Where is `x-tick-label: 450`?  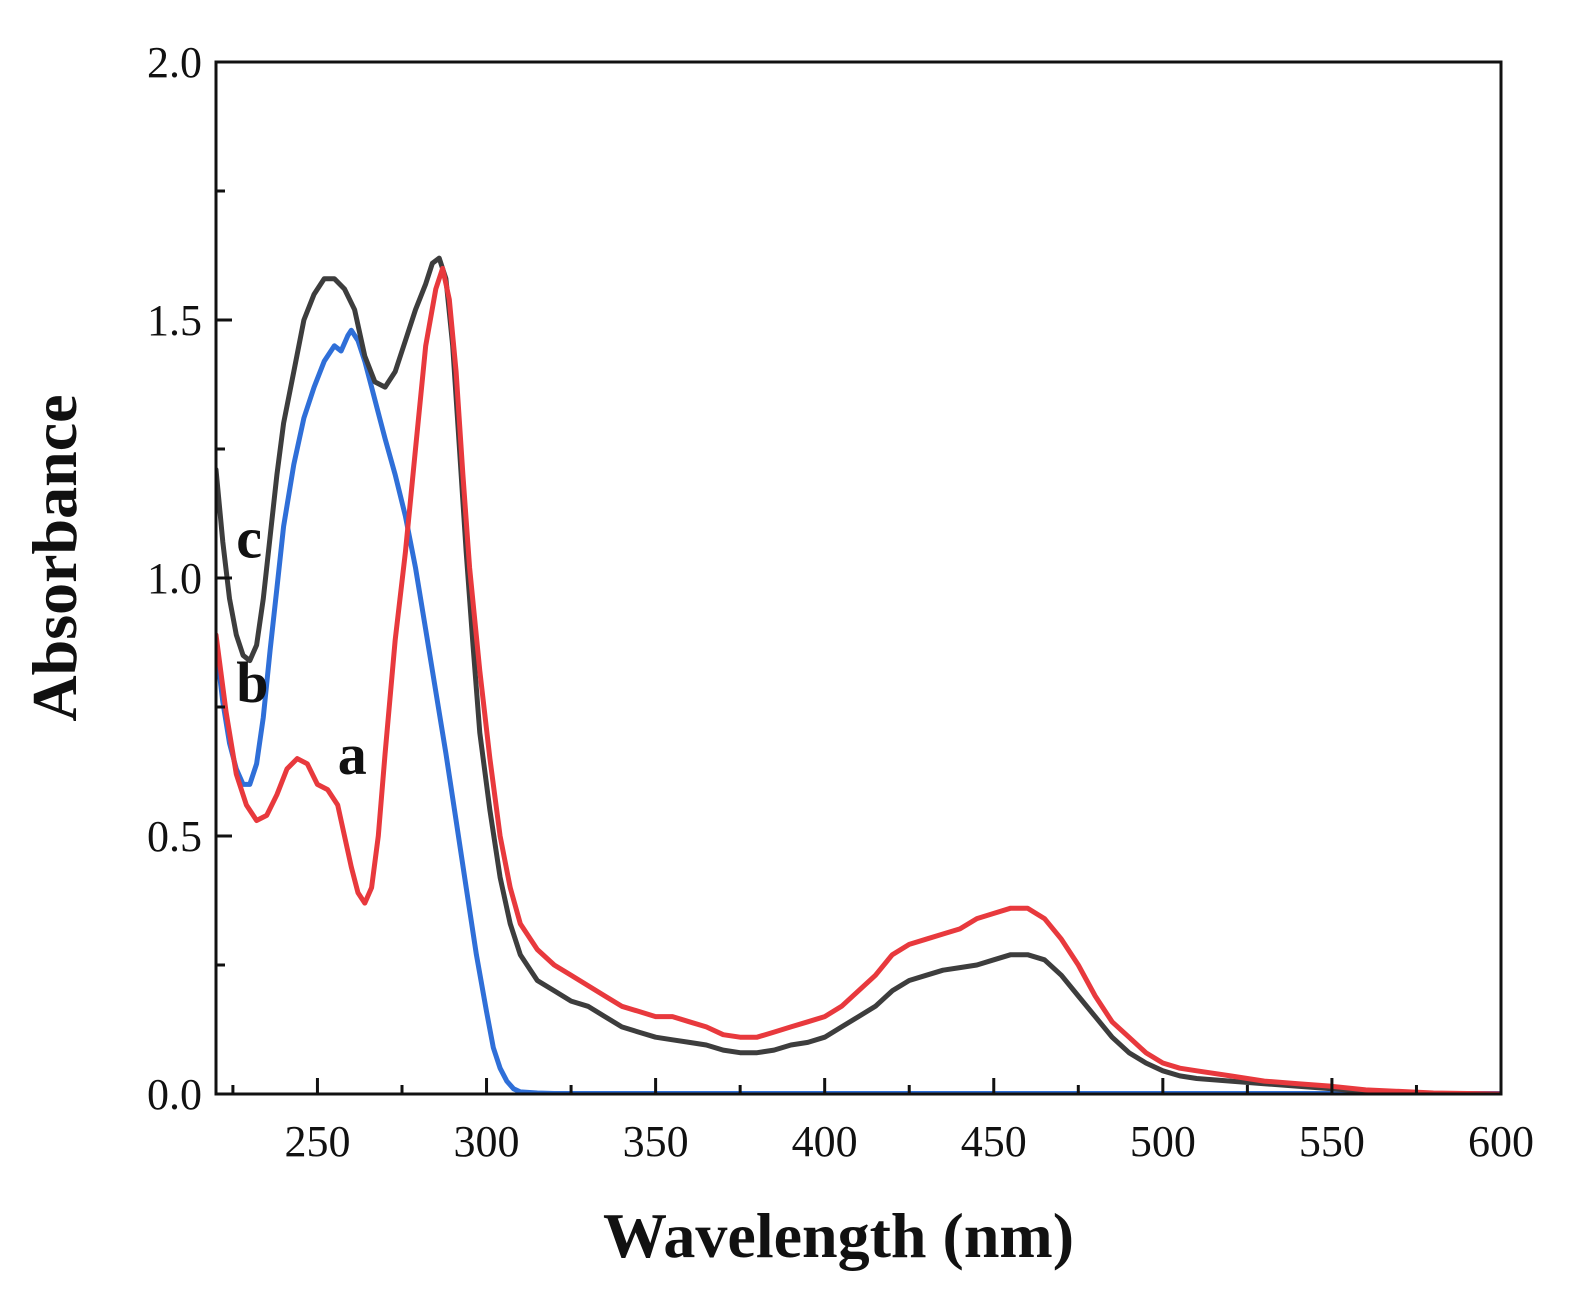
x-tick-label: 450 is located at coordinates (994, 1141).